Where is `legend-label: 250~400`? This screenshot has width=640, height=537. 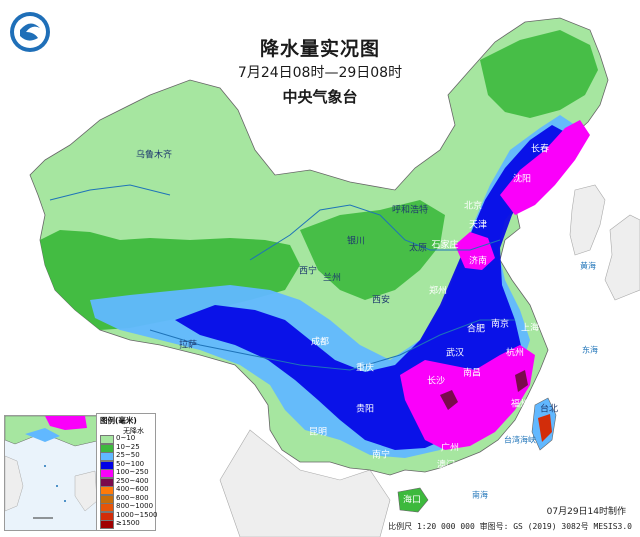
legend-label: 250~400 is located at coordinates (132, 480).